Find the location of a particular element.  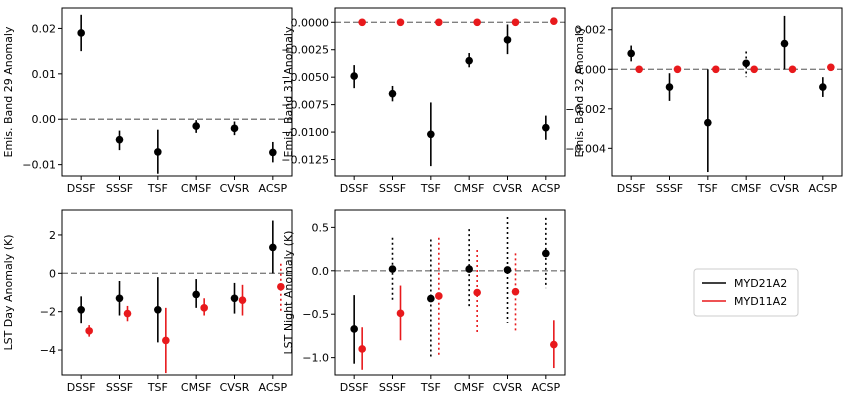

y-tick-label: −0.0025 is located at coordinates (305, 50).